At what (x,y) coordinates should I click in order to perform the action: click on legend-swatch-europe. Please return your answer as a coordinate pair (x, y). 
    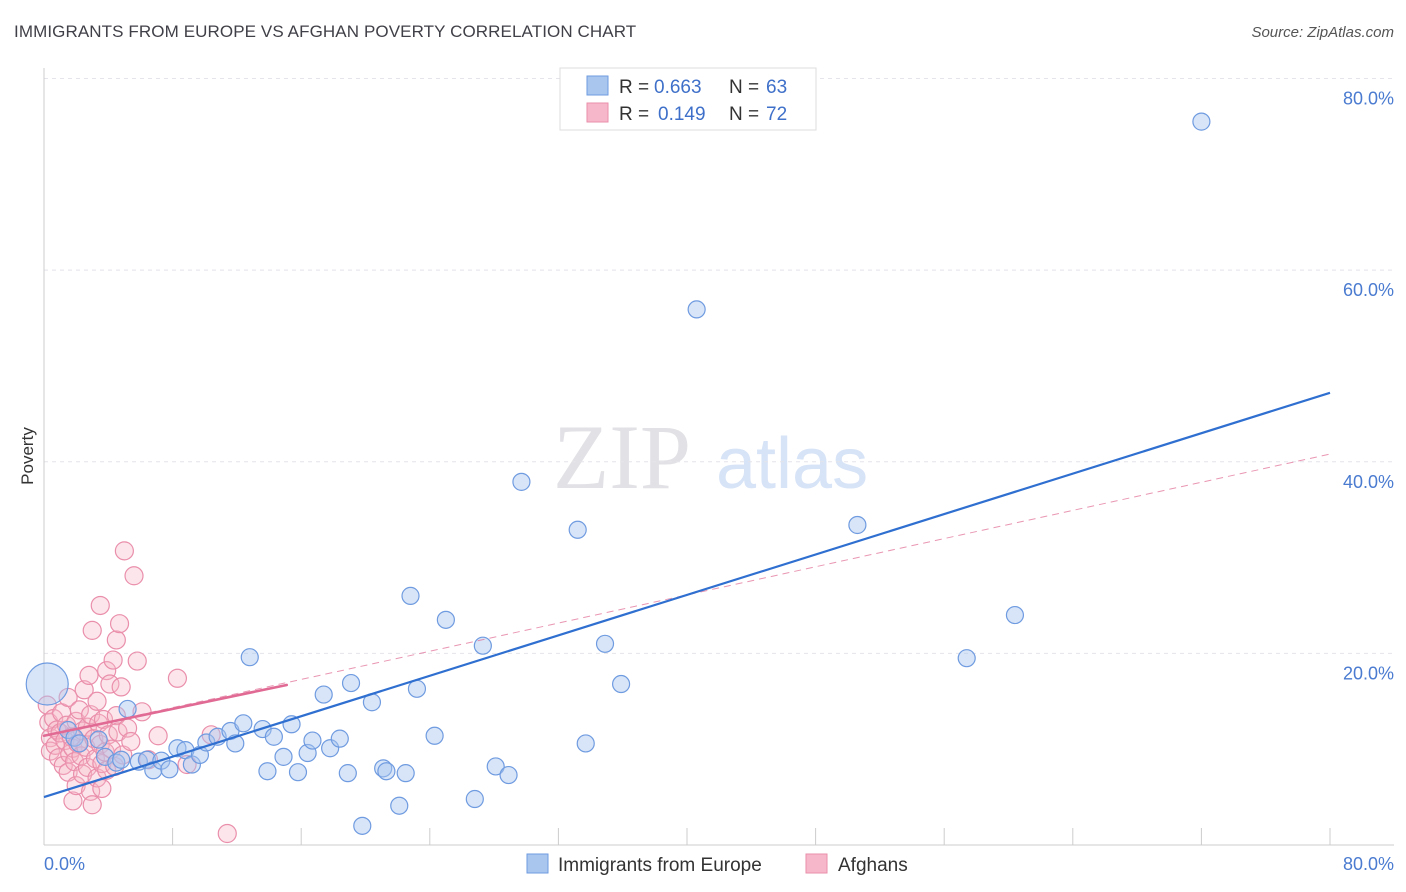
    Looking at the image, I should click on (597, 85).